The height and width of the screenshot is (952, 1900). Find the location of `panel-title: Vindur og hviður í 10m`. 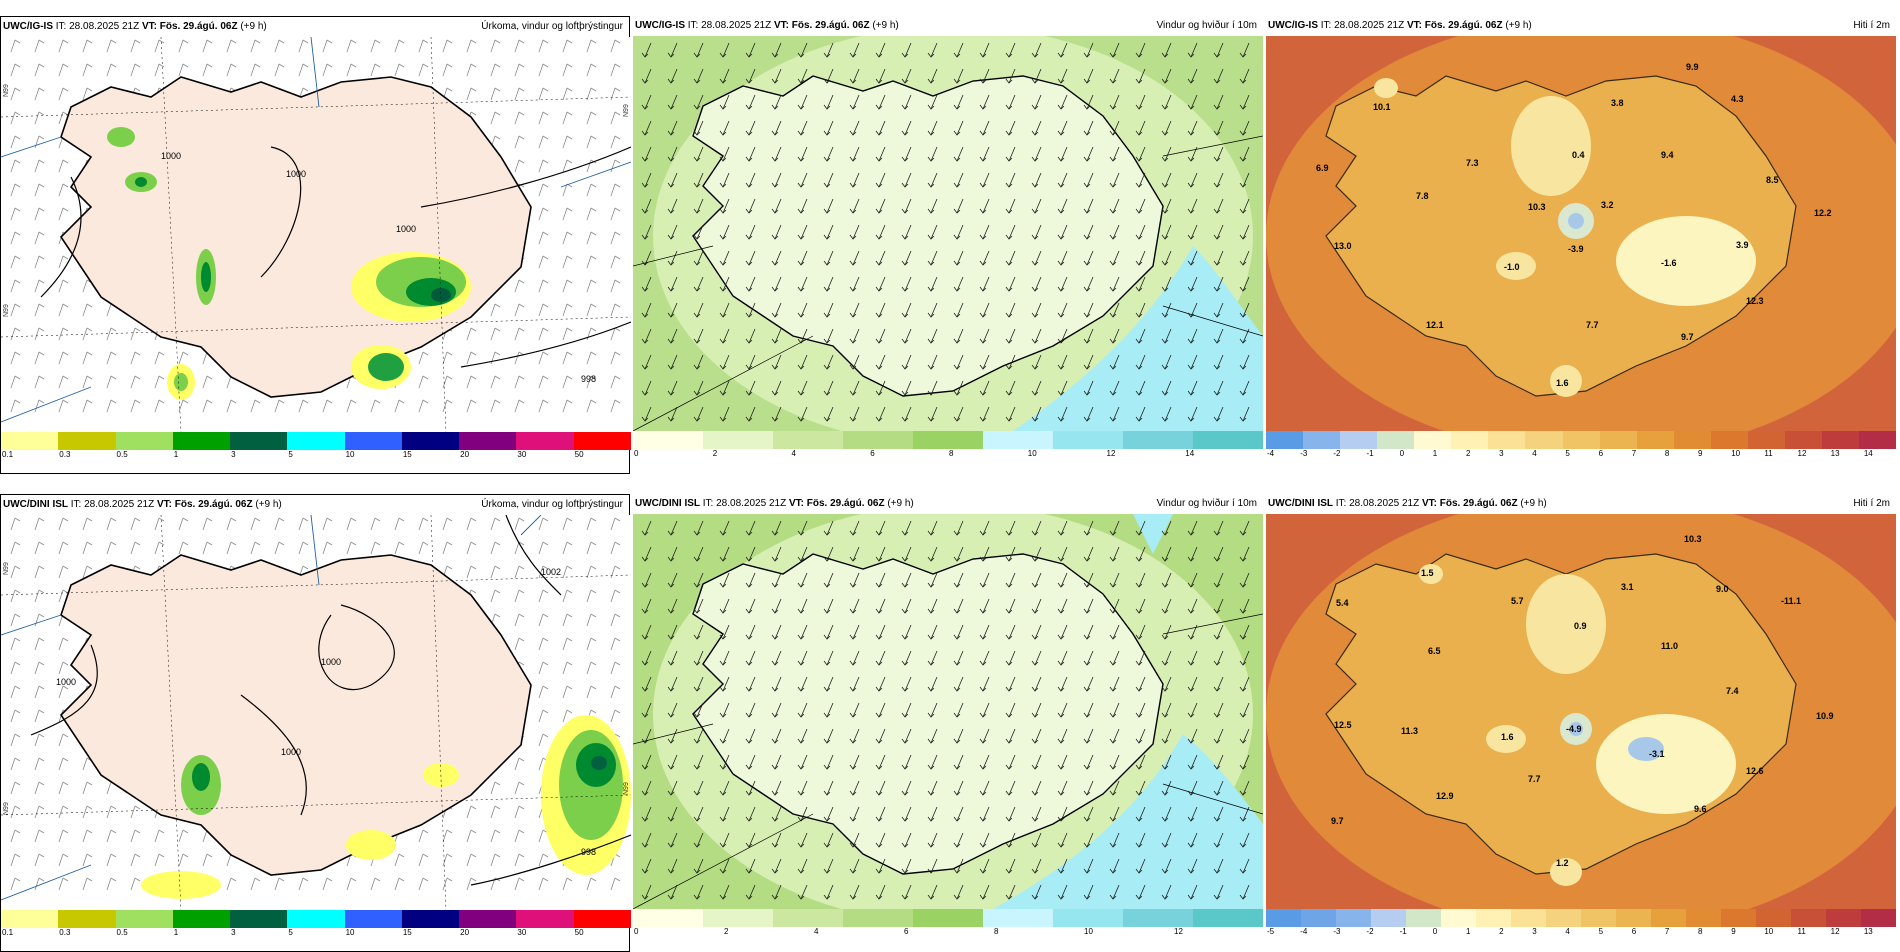

panel-title: Vindur og hviður í 10m is located at coordinates (1206, 25).